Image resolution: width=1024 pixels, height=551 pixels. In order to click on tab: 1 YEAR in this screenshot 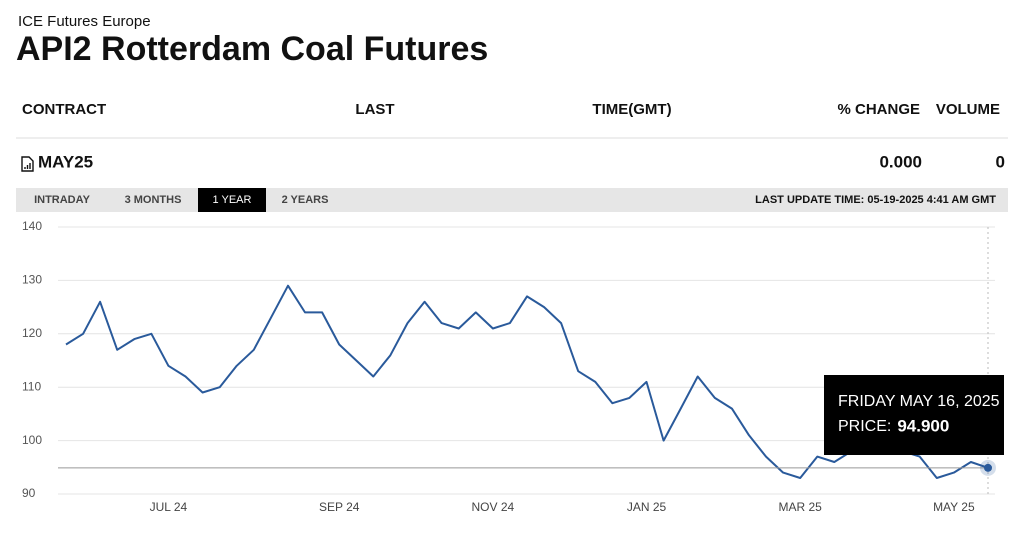, I will do `click(232, 200)`.